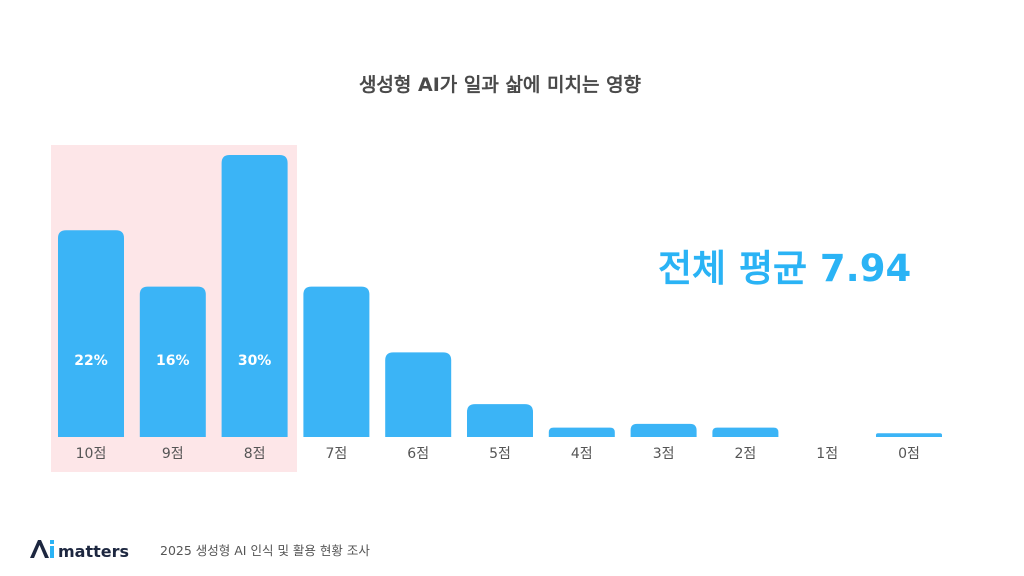 The image size is (1024, 576). I want to click on bar-4점, so click(581, 432).